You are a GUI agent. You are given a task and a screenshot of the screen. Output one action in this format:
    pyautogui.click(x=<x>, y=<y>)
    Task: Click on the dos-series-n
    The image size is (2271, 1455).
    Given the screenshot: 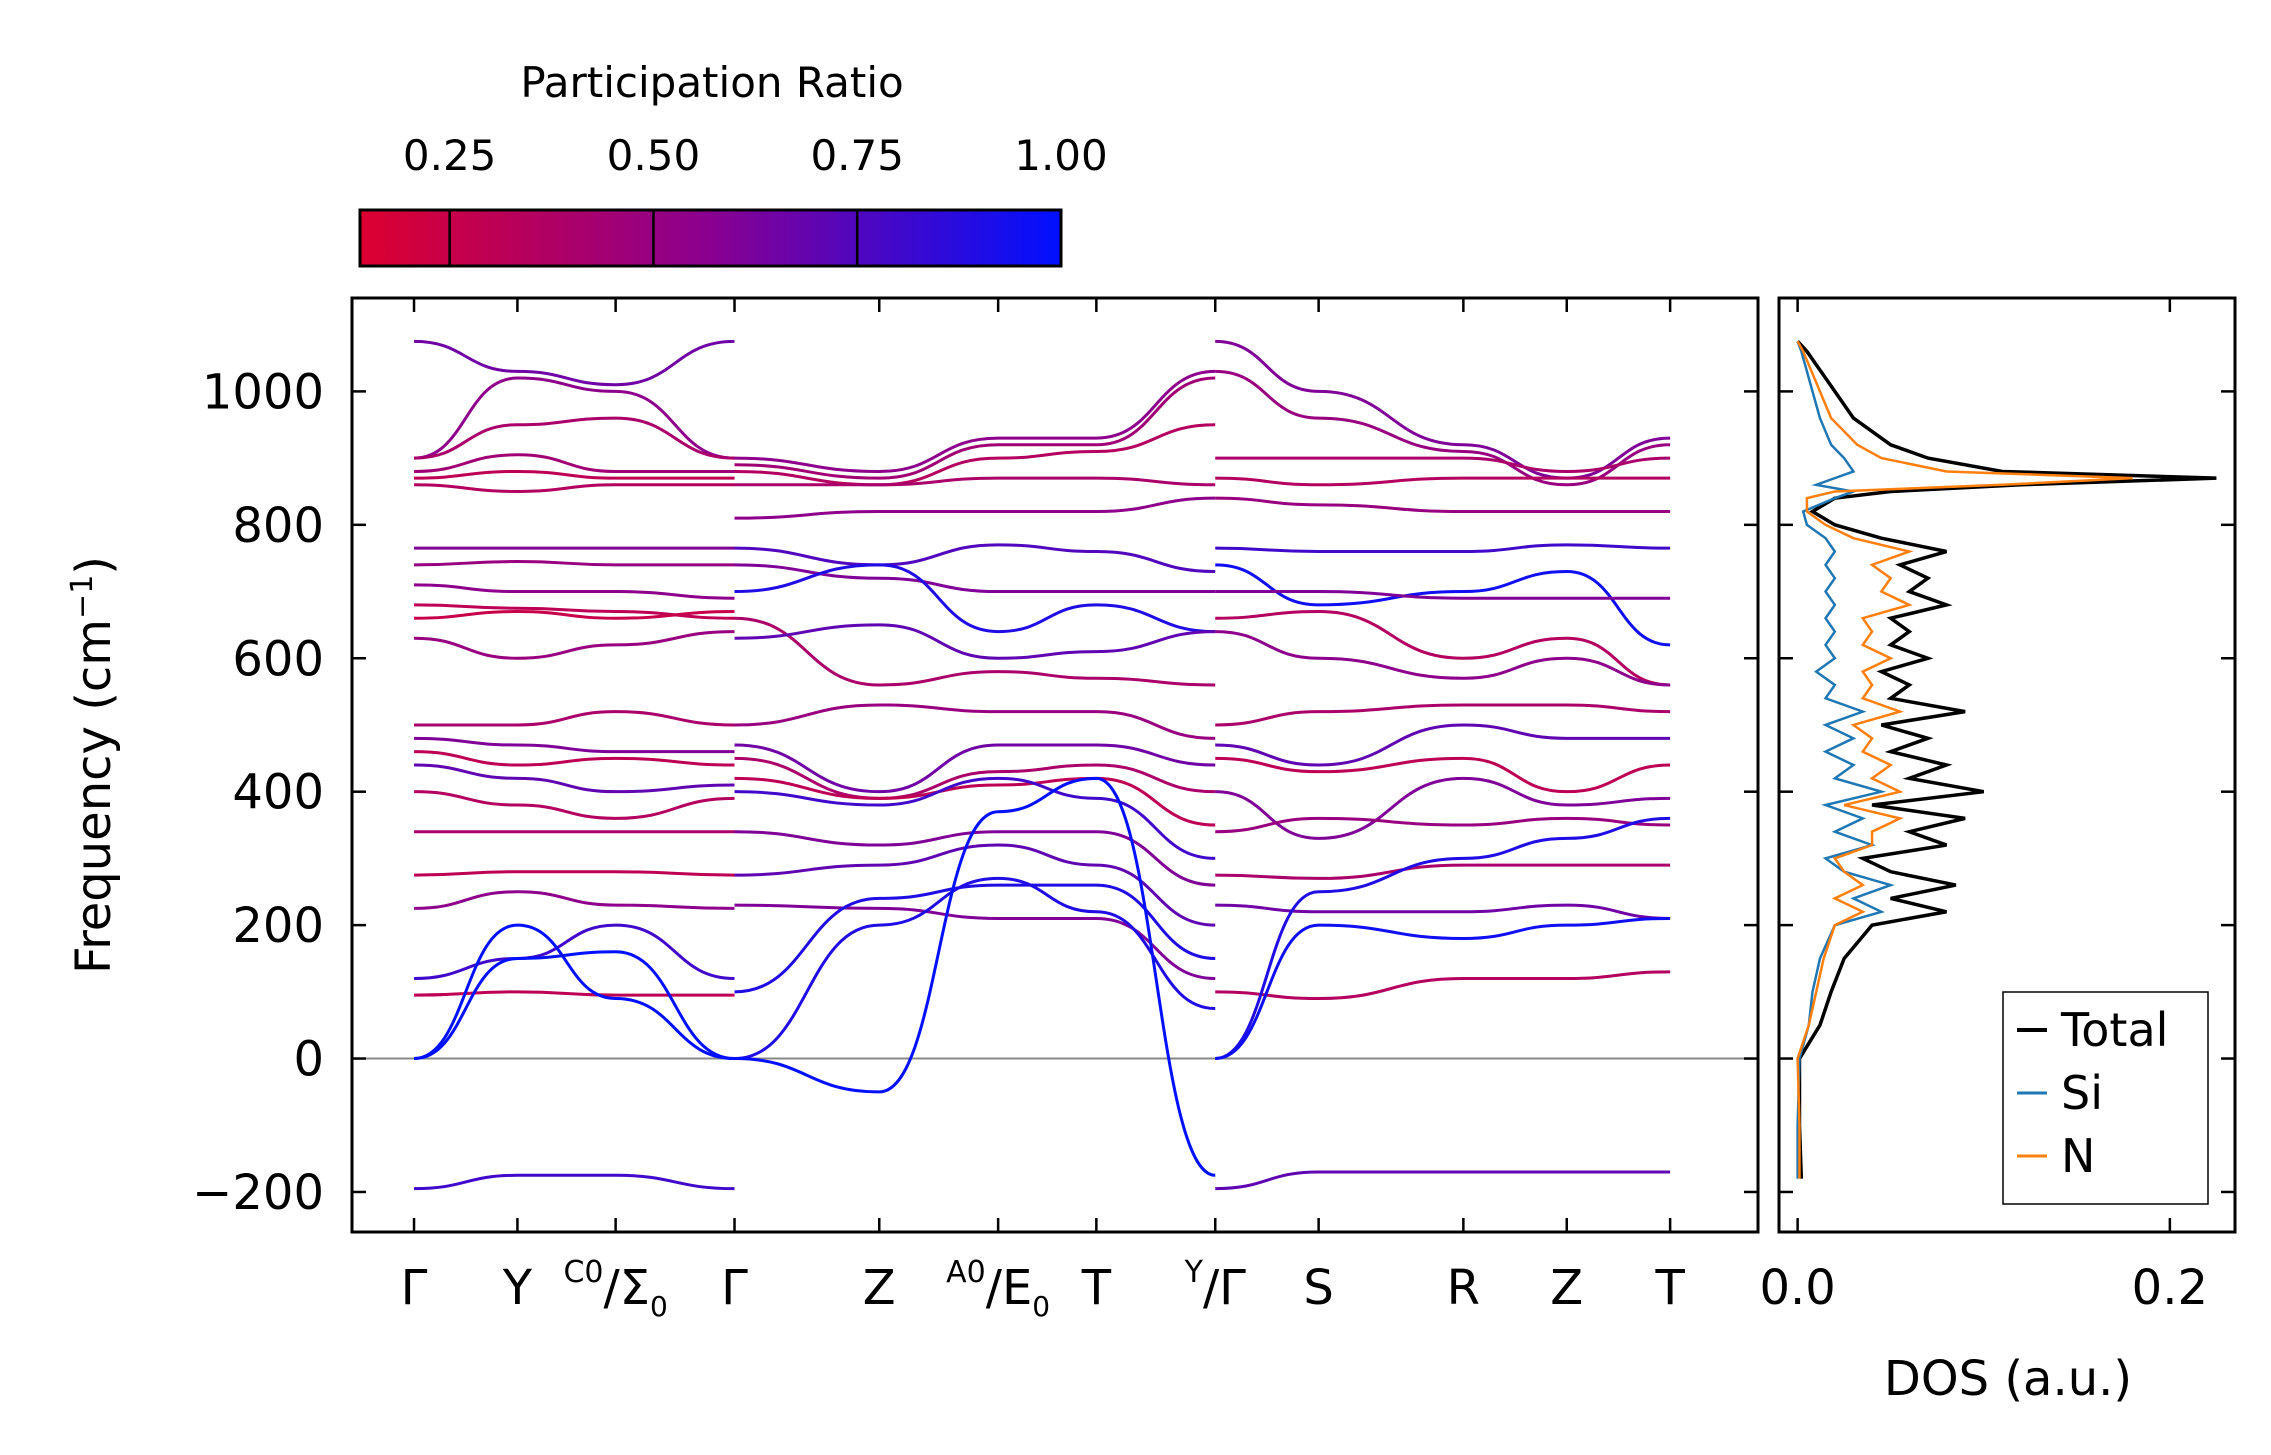 What is the action you would take?
    pyautogui.click(x=1964, y=759)
    